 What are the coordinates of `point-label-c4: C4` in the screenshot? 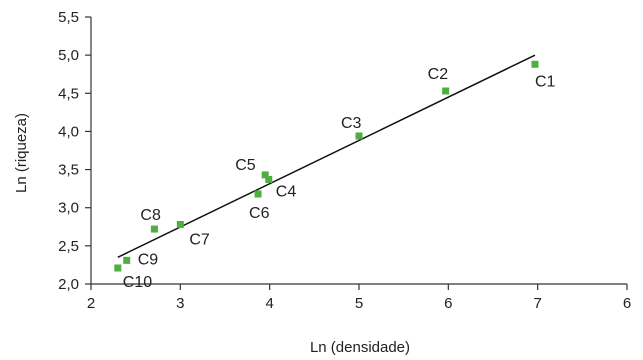 It's located at (286, 191).